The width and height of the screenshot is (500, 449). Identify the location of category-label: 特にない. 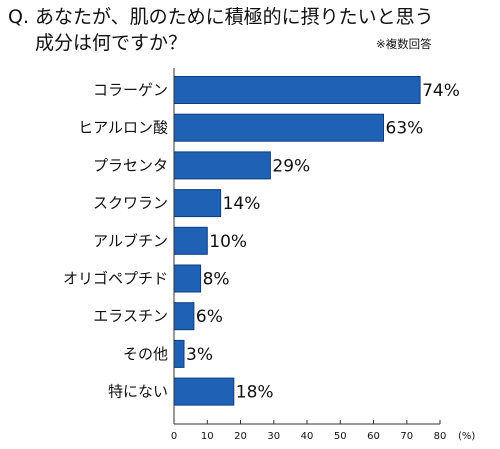
(138, 392).